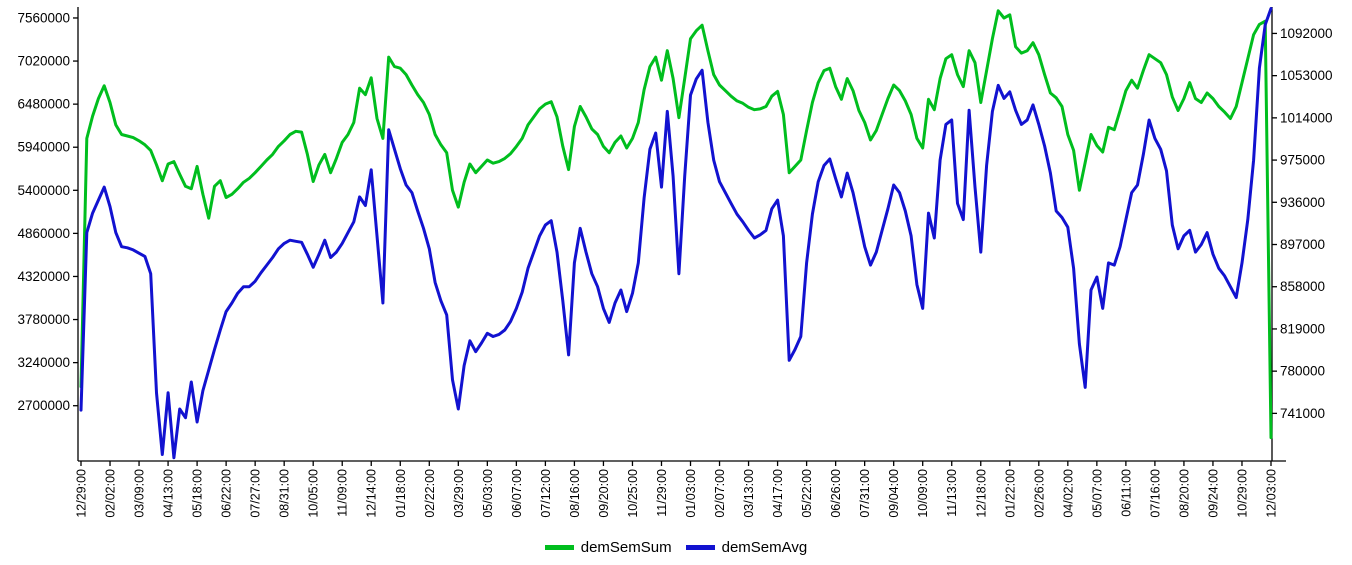 The image size is (1352, 565). What do you see at coordinates (285, 493) in the screenshot?
I see `x-axis-label: 08/31:00` at bounding box center [285, 493].